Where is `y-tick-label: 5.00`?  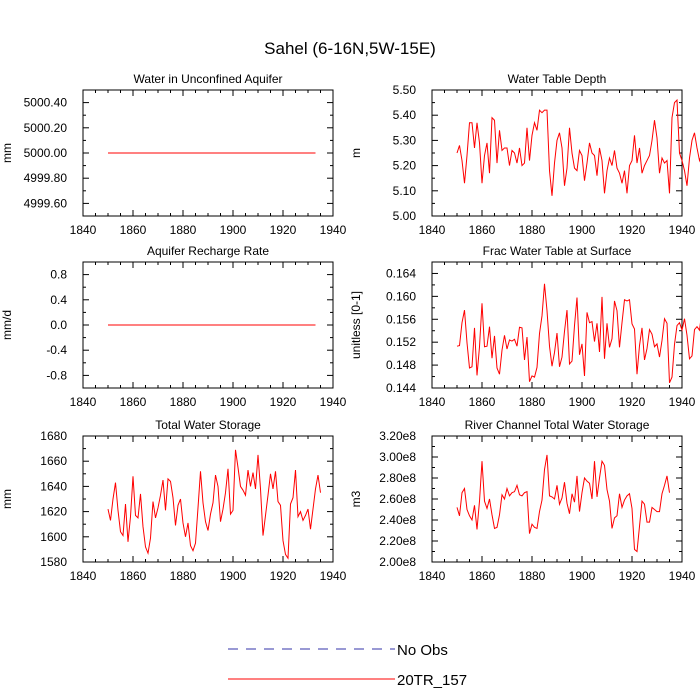 y-tick-label: 5.00 is located at coordinates (405, 216).